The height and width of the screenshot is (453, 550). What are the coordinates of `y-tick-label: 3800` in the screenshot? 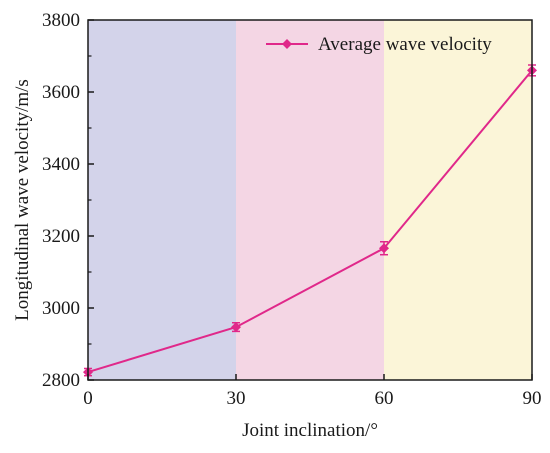 It's located at (61, 20).